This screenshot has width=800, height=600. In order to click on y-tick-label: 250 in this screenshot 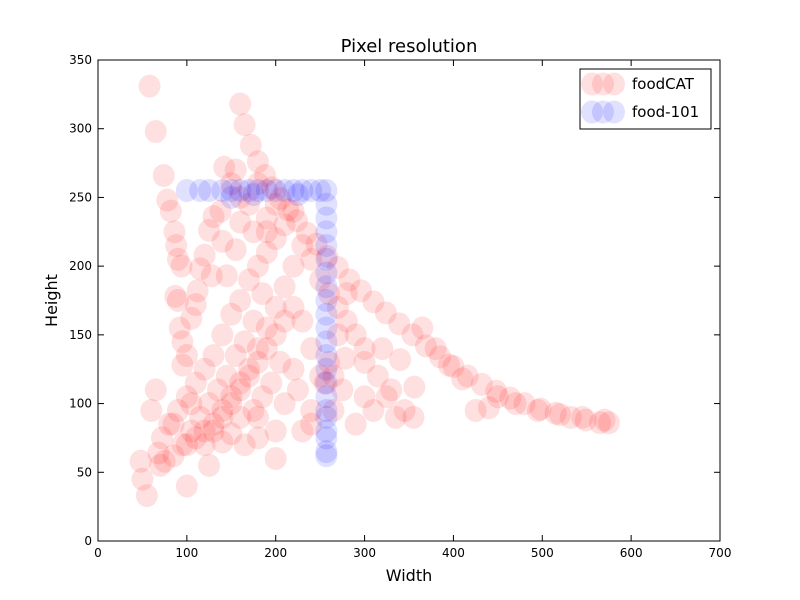, I will do `click(80, 197)`.